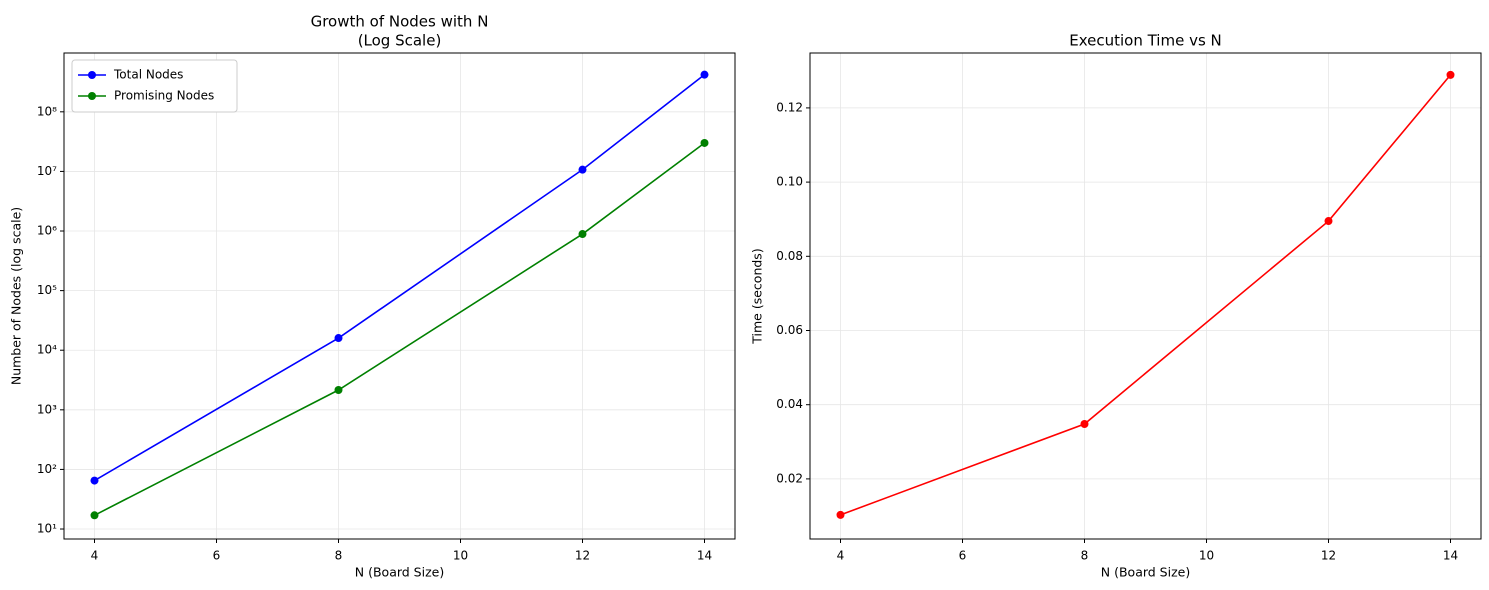 This screenshot has height=590, width=1489. I want to click on y-tick-label: 10⁶, so click(47, 231).